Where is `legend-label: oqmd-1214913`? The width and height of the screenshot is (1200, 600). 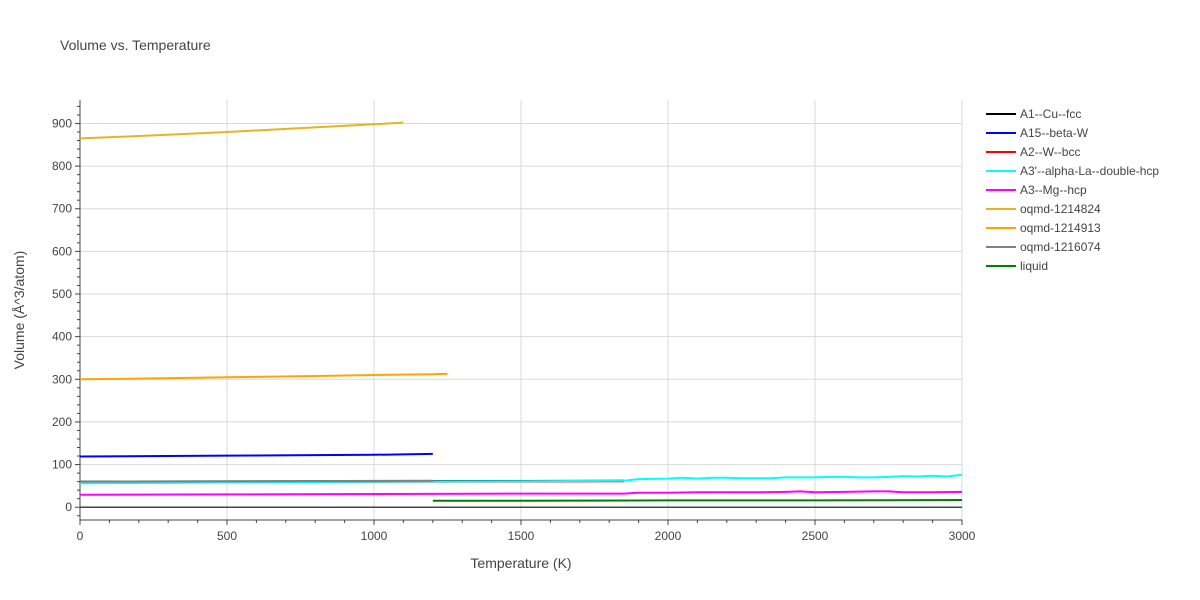
legend-label: oqmd-1214913 is located at coordinates (1060, 228).